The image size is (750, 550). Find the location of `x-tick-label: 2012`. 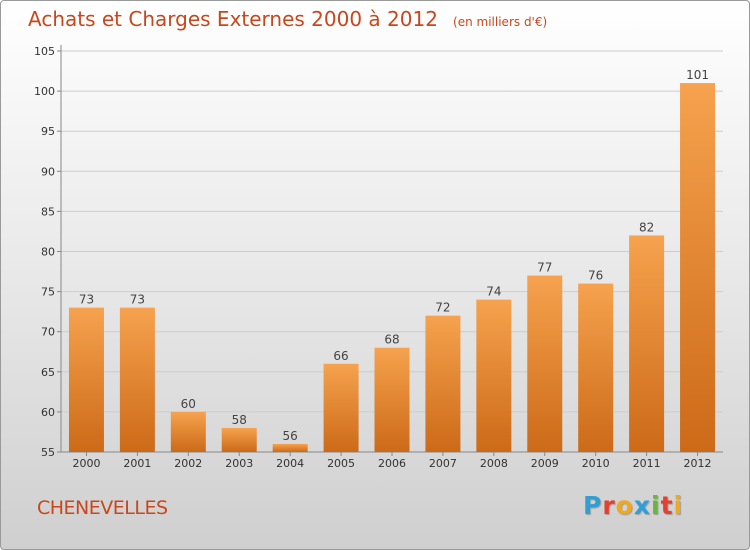

x-tick-label: 2012 is located at coordinates (698, 463).